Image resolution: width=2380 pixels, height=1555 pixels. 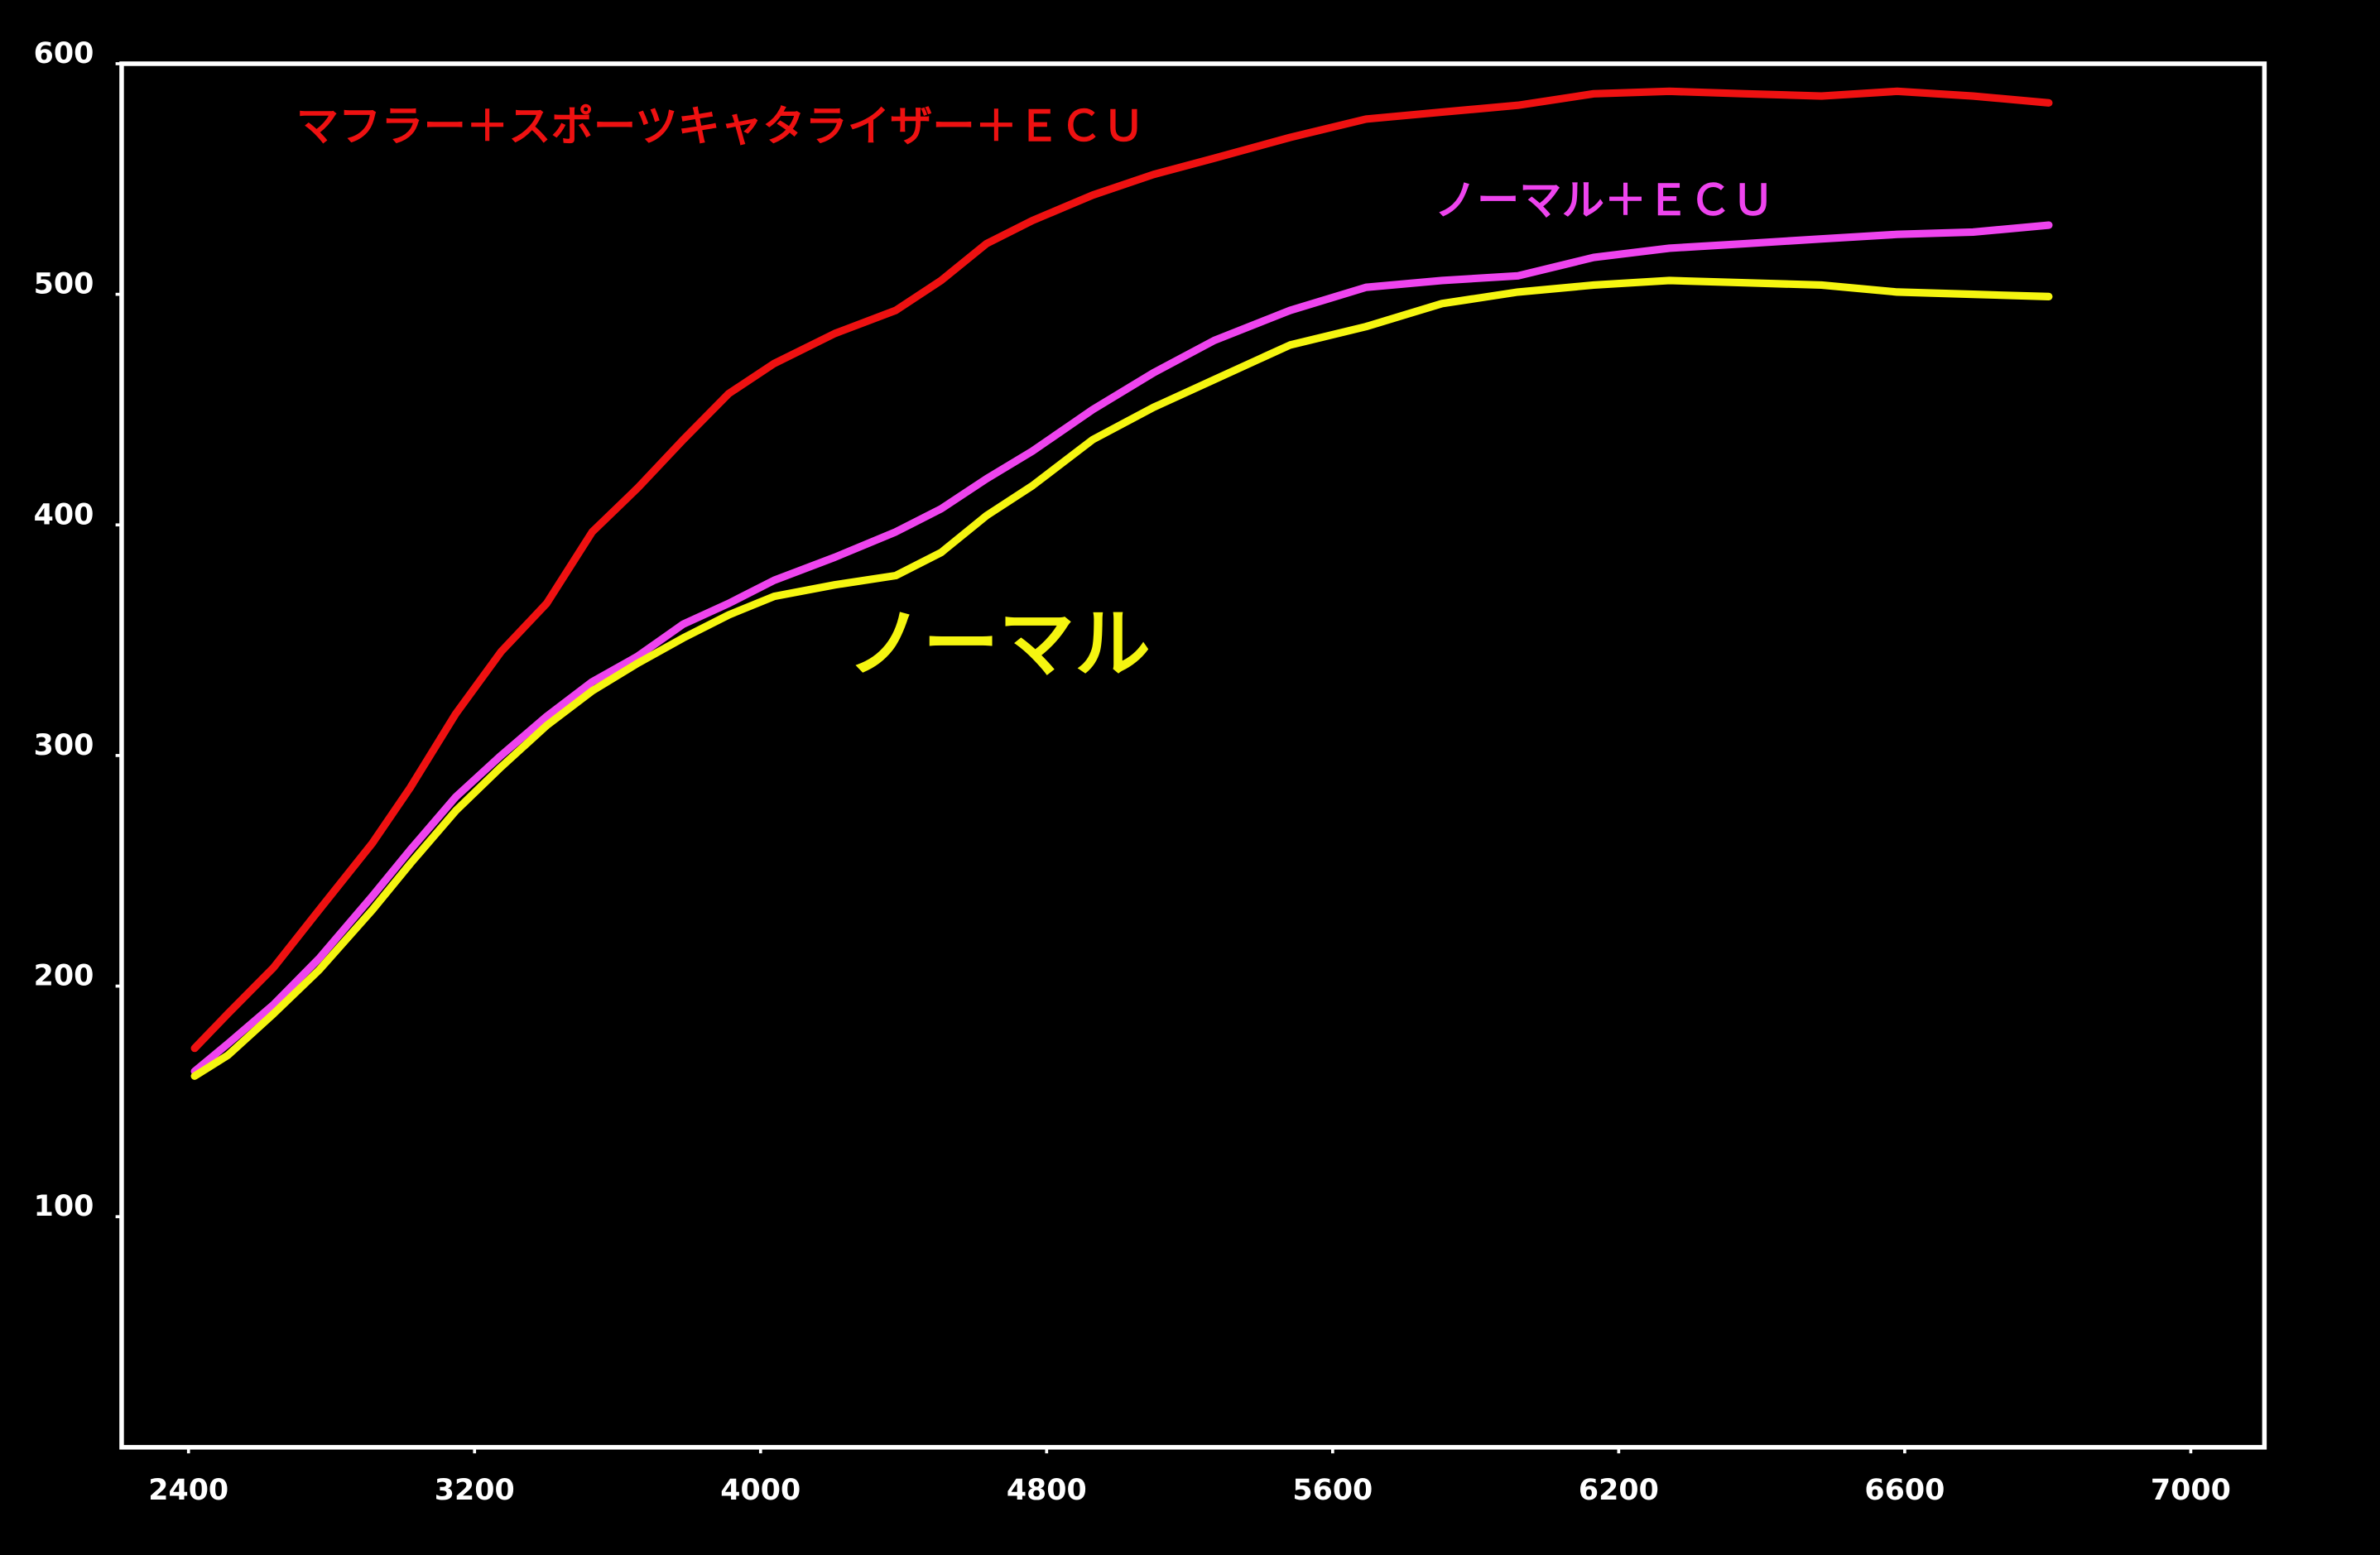 What do you see at coordinates (1904, 1490) in the screenshot?
I see `x-tick-label: 6600` at bounding box center [1904, 1490].